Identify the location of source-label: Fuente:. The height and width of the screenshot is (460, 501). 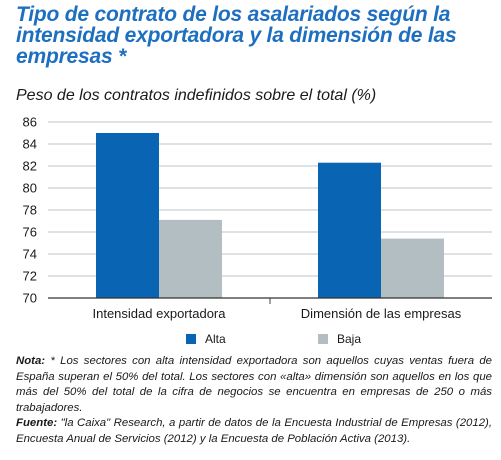
(37, 423).